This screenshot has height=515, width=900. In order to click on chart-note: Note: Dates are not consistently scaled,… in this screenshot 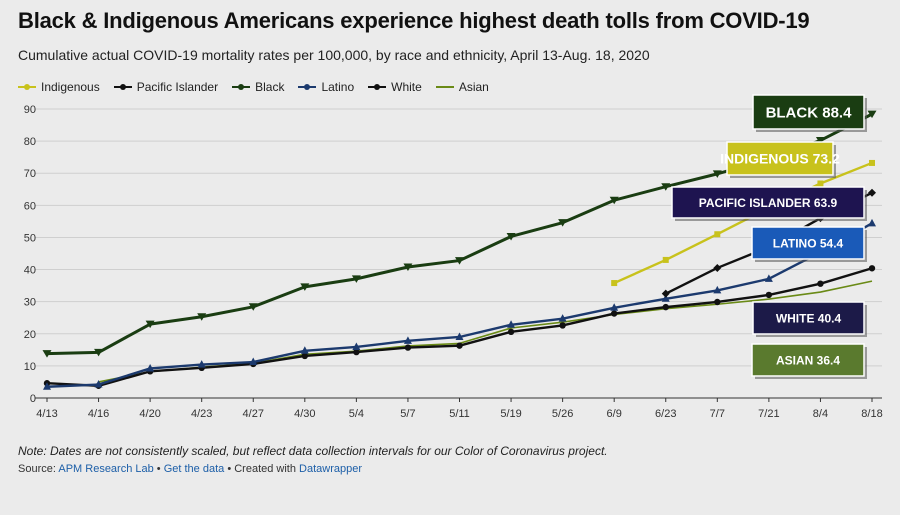, I will do `click(313, 451)`.